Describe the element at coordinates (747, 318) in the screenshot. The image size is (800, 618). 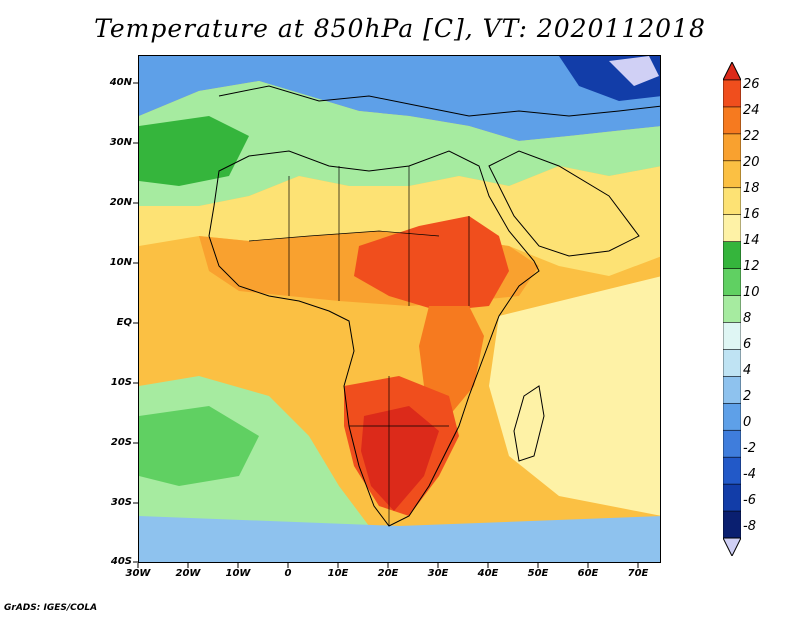
I see `colorbar-label: 8` at that location.